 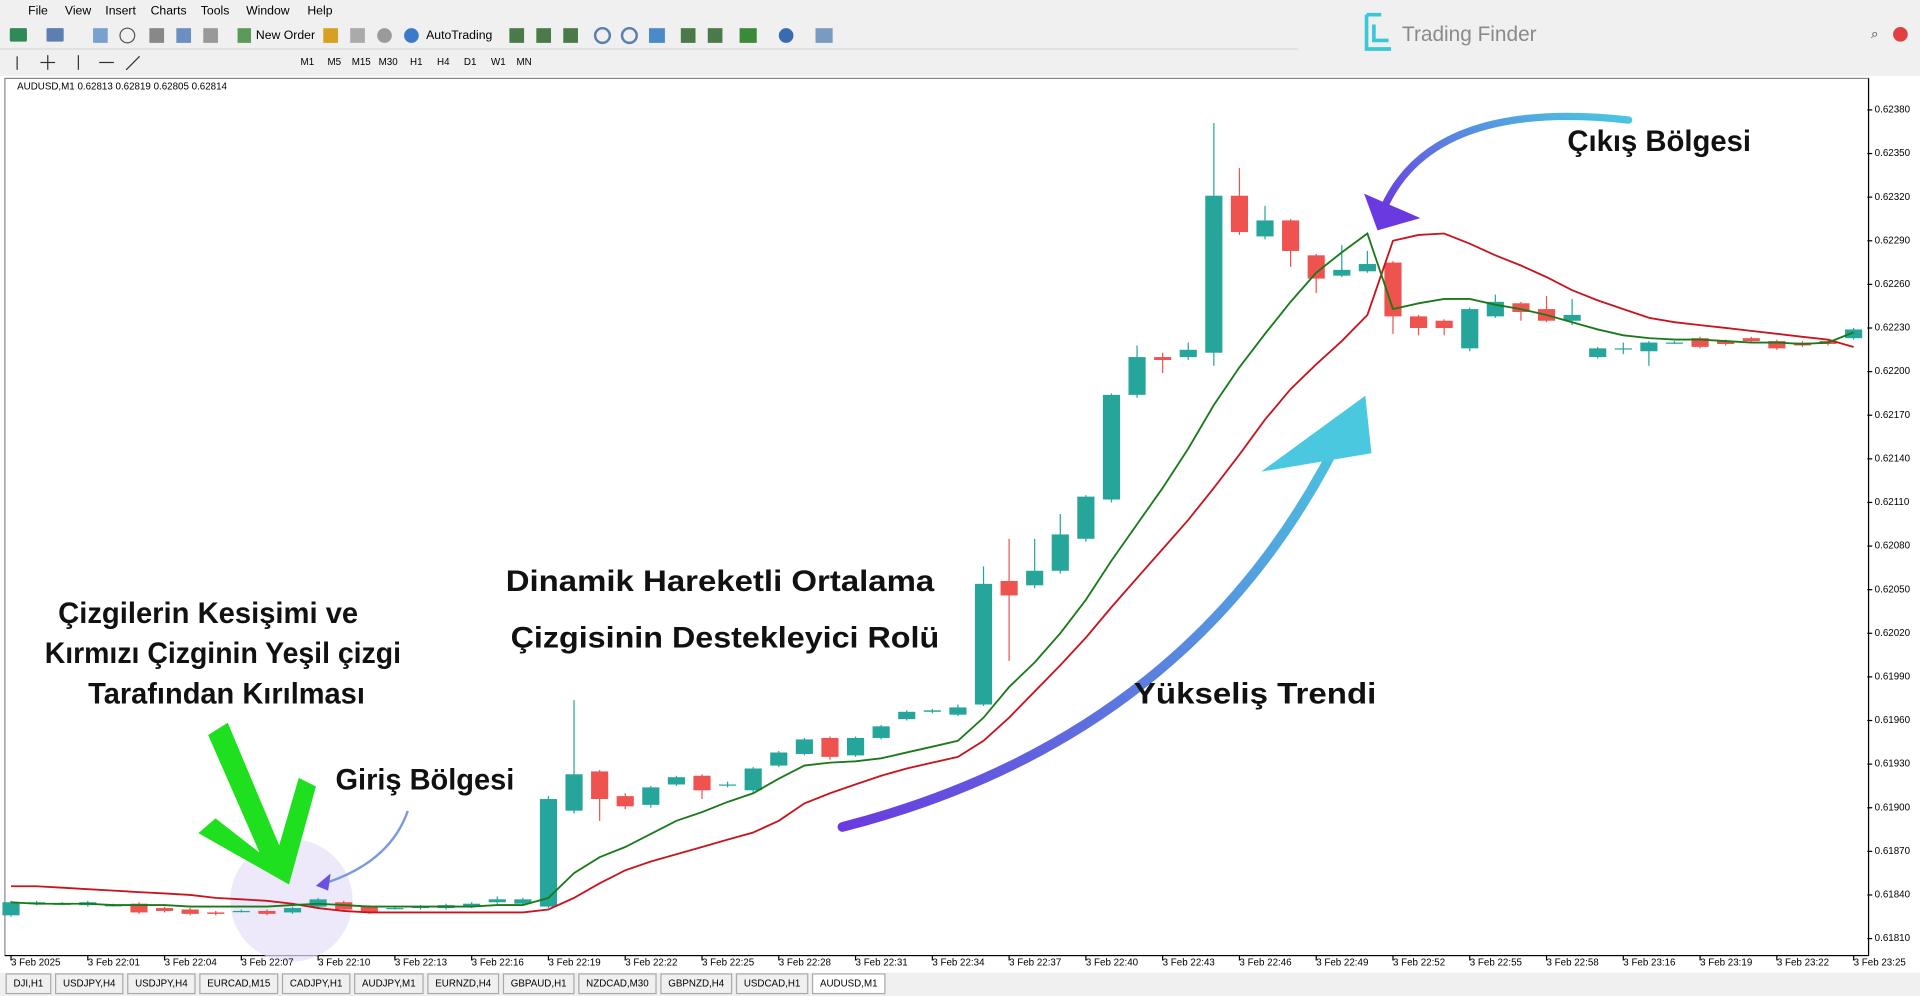 I want to click on entry-arrow-head, so click(x=323, y=882).